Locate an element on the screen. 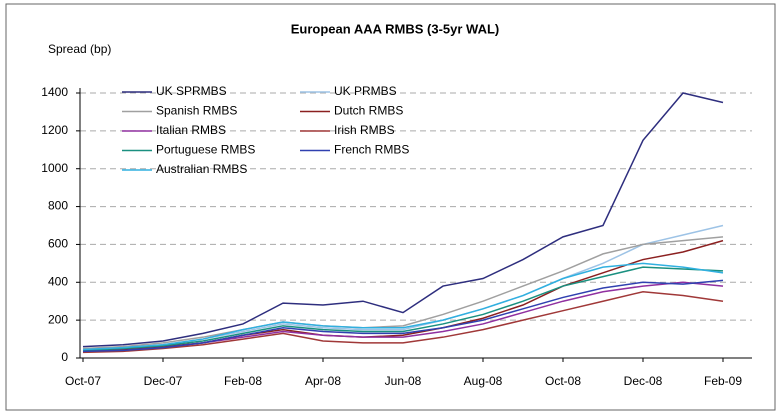  x-tick-label: Jun-08 is located at coordinates (403, 381).